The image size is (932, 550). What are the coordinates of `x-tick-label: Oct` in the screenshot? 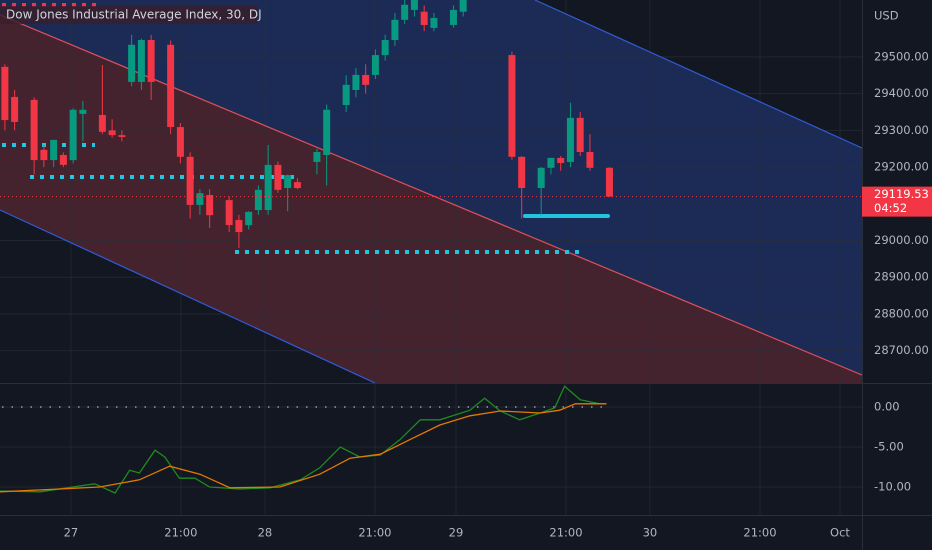 It's located at (840, 533).